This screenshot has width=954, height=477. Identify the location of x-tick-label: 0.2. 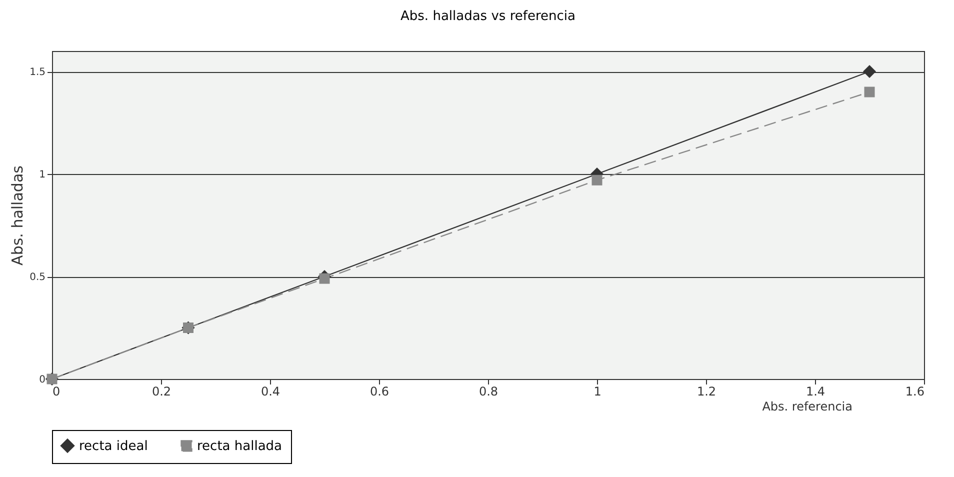
(162, 391).